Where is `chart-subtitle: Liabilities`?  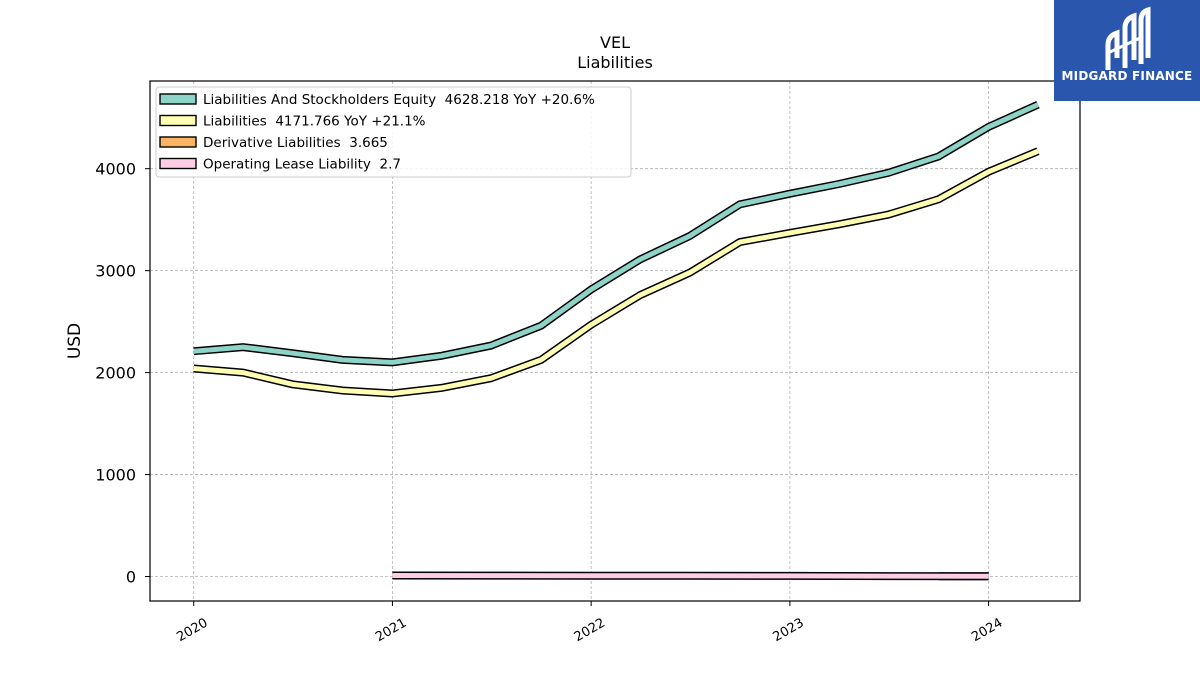
chart-subtitle: Liabilities is located at coordinates (615, 62).